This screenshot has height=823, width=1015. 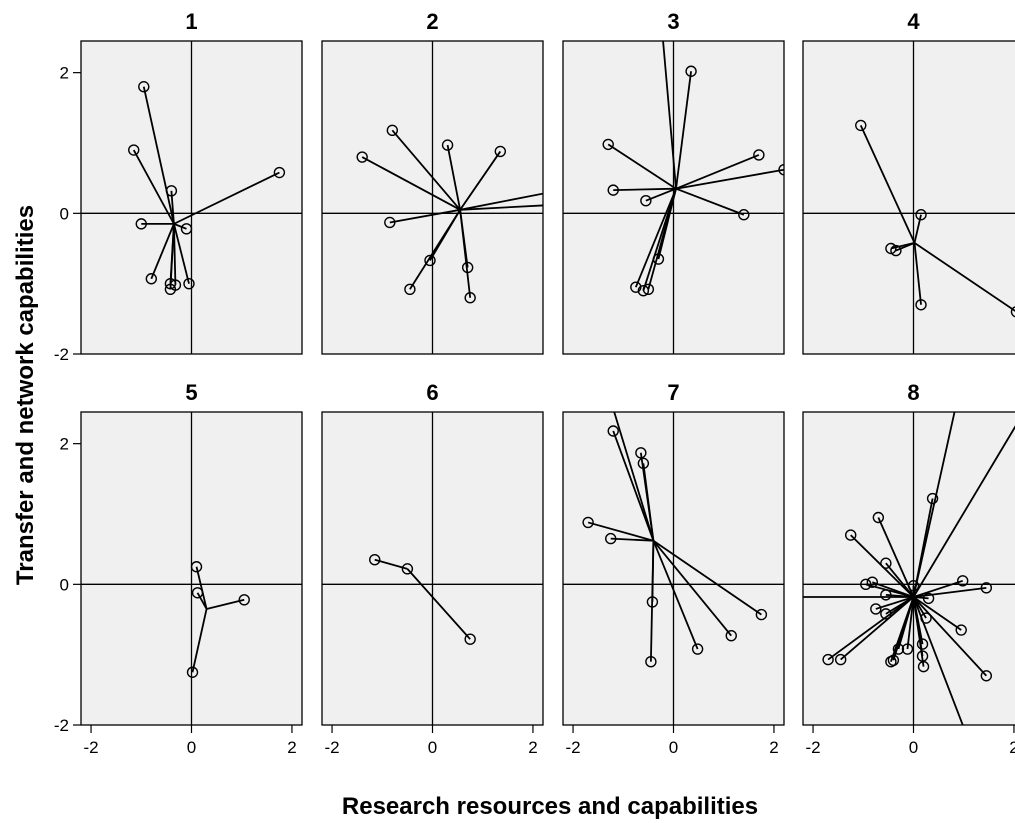 I want to click on y-tick-label: -2, so click(x=61, y=725).